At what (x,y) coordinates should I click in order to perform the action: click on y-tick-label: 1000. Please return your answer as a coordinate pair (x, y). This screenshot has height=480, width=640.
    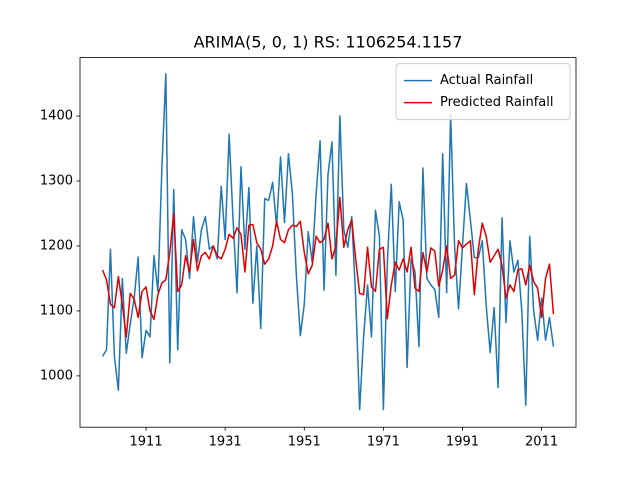
    Looking at the image, I should click on (56, 375).